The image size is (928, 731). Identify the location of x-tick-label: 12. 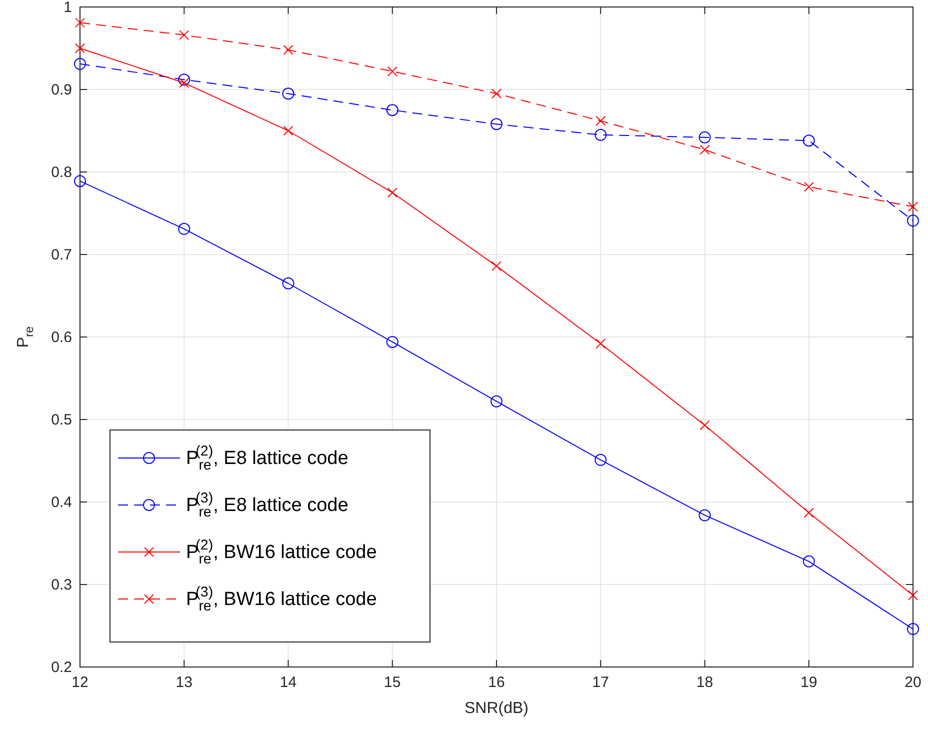
(80, 682).